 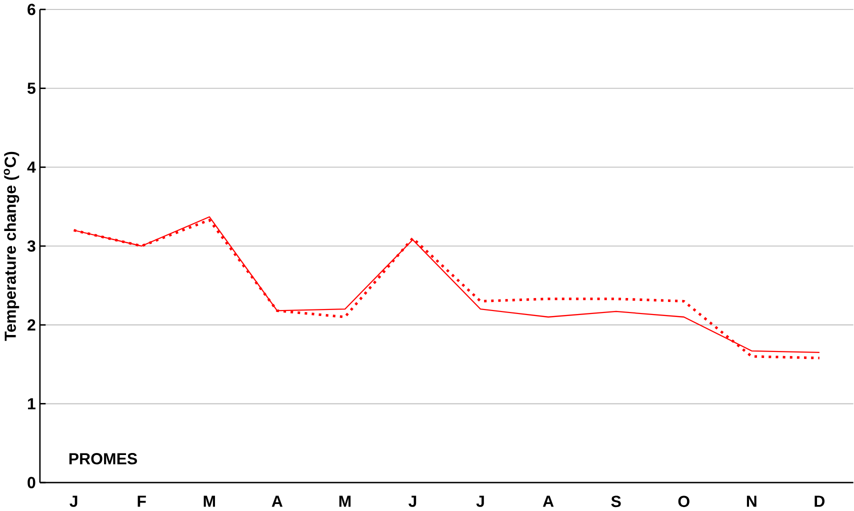 What do you see at coordinates (31, 88) in the screenshot?
I see `y-tick-label: 5` at bounding box center [31, 88].